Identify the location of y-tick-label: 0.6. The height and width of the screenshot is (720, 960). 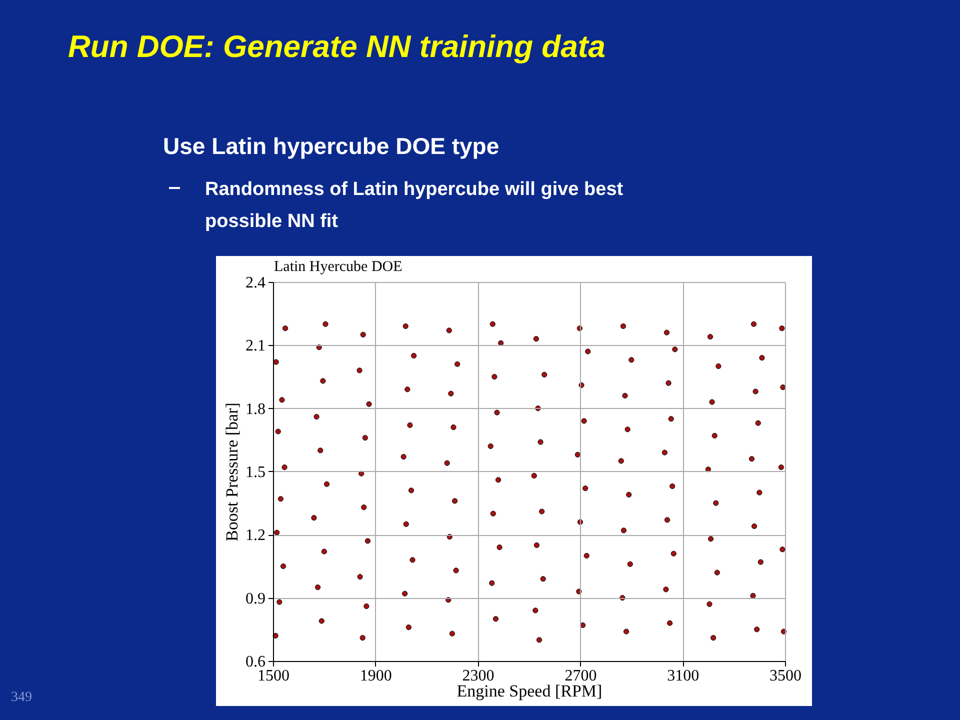
(256, 662).